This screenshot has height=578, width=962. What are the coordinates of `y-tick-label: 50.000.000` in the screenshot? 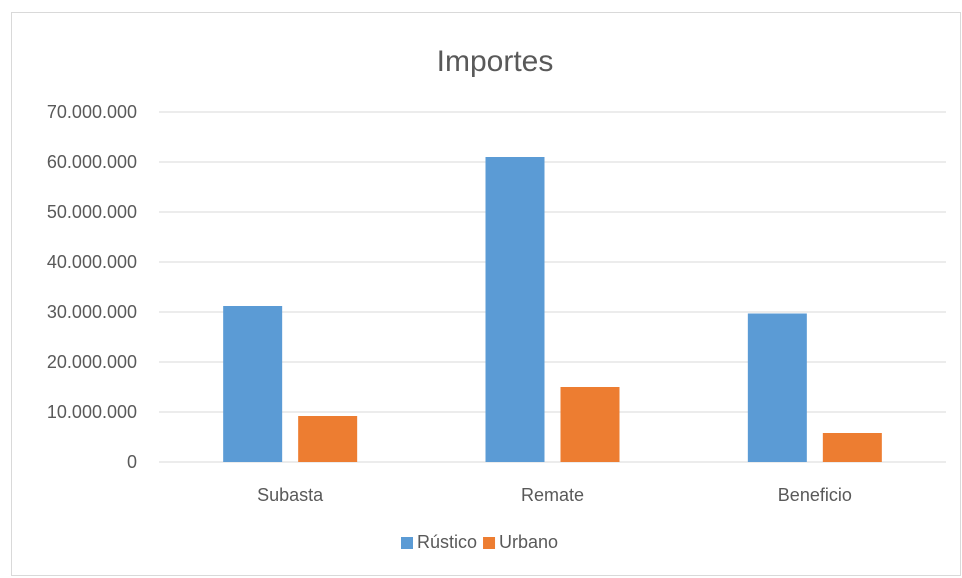 It's located at (92, 212).